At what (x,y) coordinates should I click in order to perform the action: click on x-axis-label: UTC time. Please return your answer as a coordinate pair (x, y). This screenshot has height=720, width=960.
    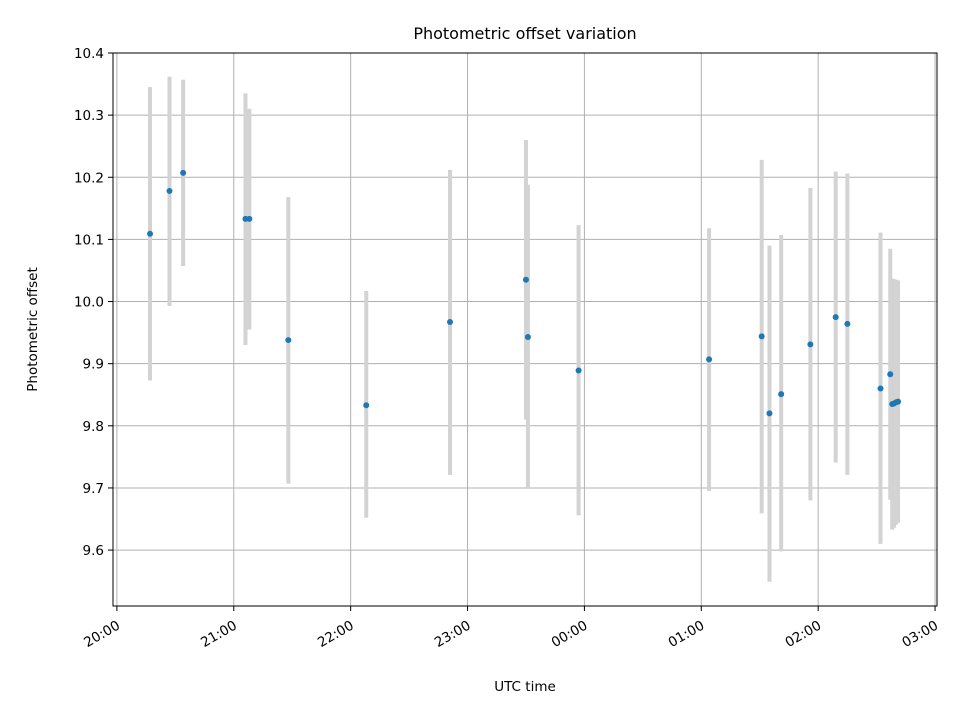
    Looking at the image, I should click on (525, 687).